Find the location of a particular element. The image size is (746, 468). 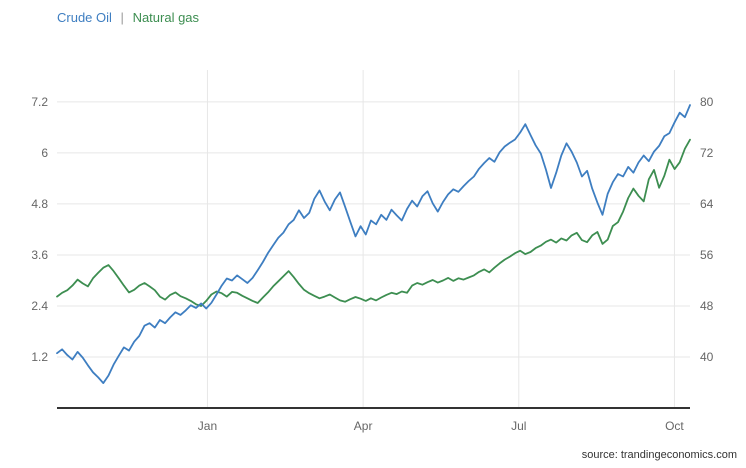

legend-item-crude-oil: Crude Oil is located at coordinates (84, 17).